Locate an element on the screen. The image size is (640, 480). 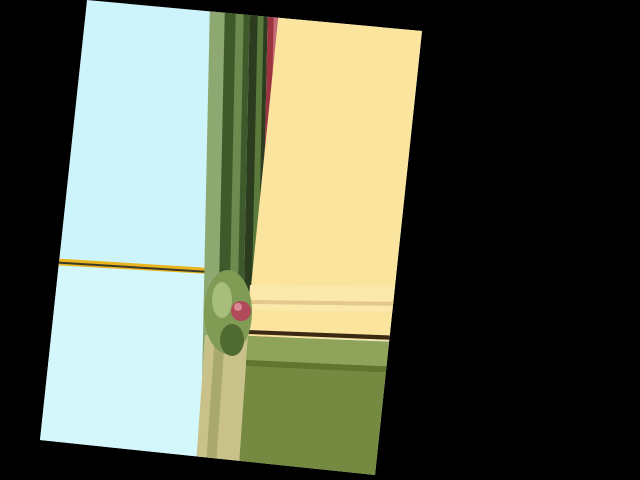
yellow-band-light is located at coordinates (335, 300).